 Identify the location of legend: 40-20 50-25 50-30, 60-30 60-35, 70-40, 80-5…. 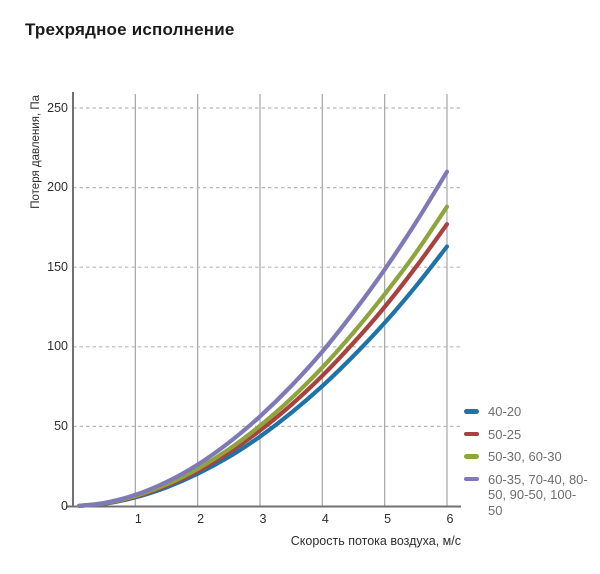
(527, 461).